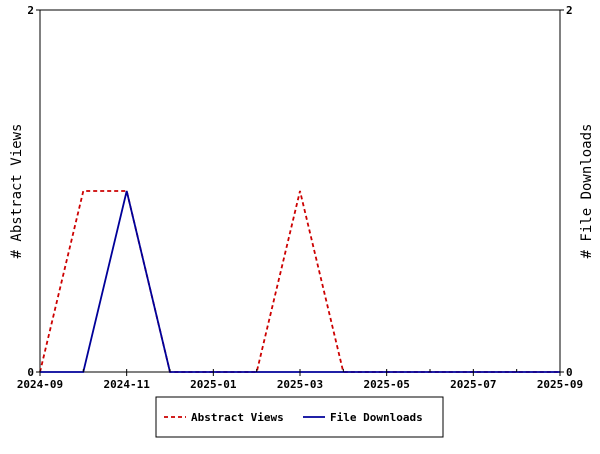 The width and height of the screenshot is (600, 454). What do you see at coordinates (30, 10) in the screenshot?
I see `y-left-tick-label: 2` at bounding box center [30, 10].